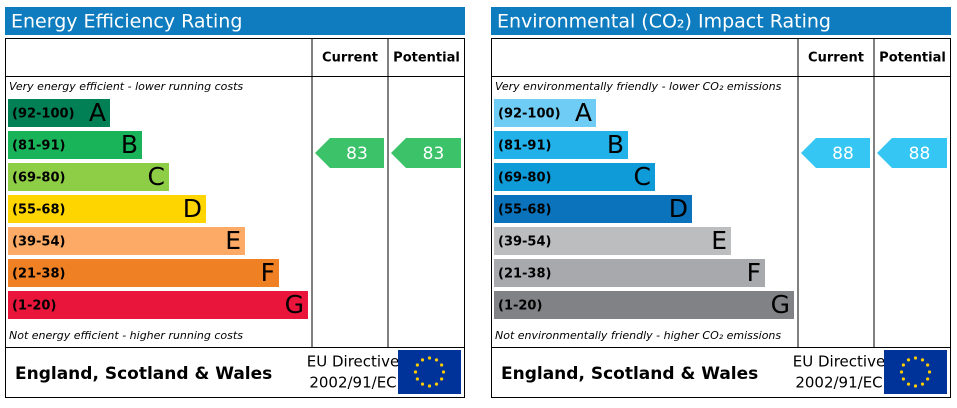 This screenshot has width=957, height=408. Describe the element at coordinates (664, 22) in the screenshot. I see `panel-title: Environmental (CO₂) Impact Rating` at that location.